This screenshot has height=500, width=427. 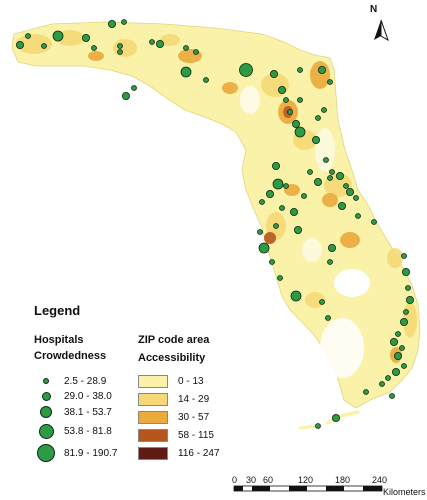 I want to click on hospitals-legend-subtitle: Crowdedness, so click(x=70, y=356).